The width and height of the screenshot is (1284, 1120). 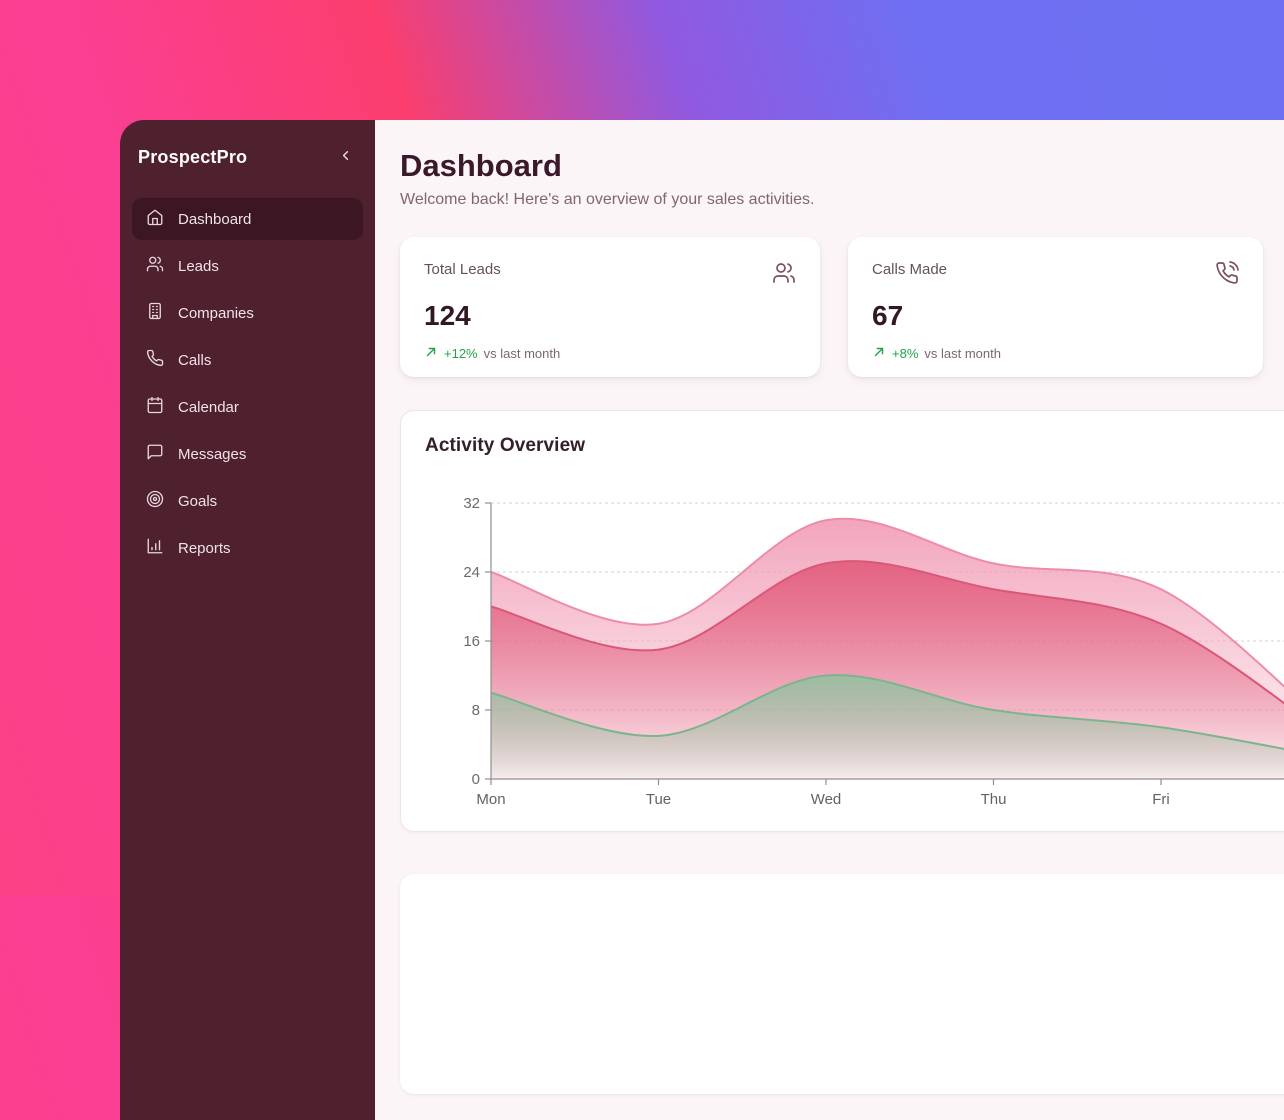 I want to click on stat-value: 124, so click(x=447, y=315).